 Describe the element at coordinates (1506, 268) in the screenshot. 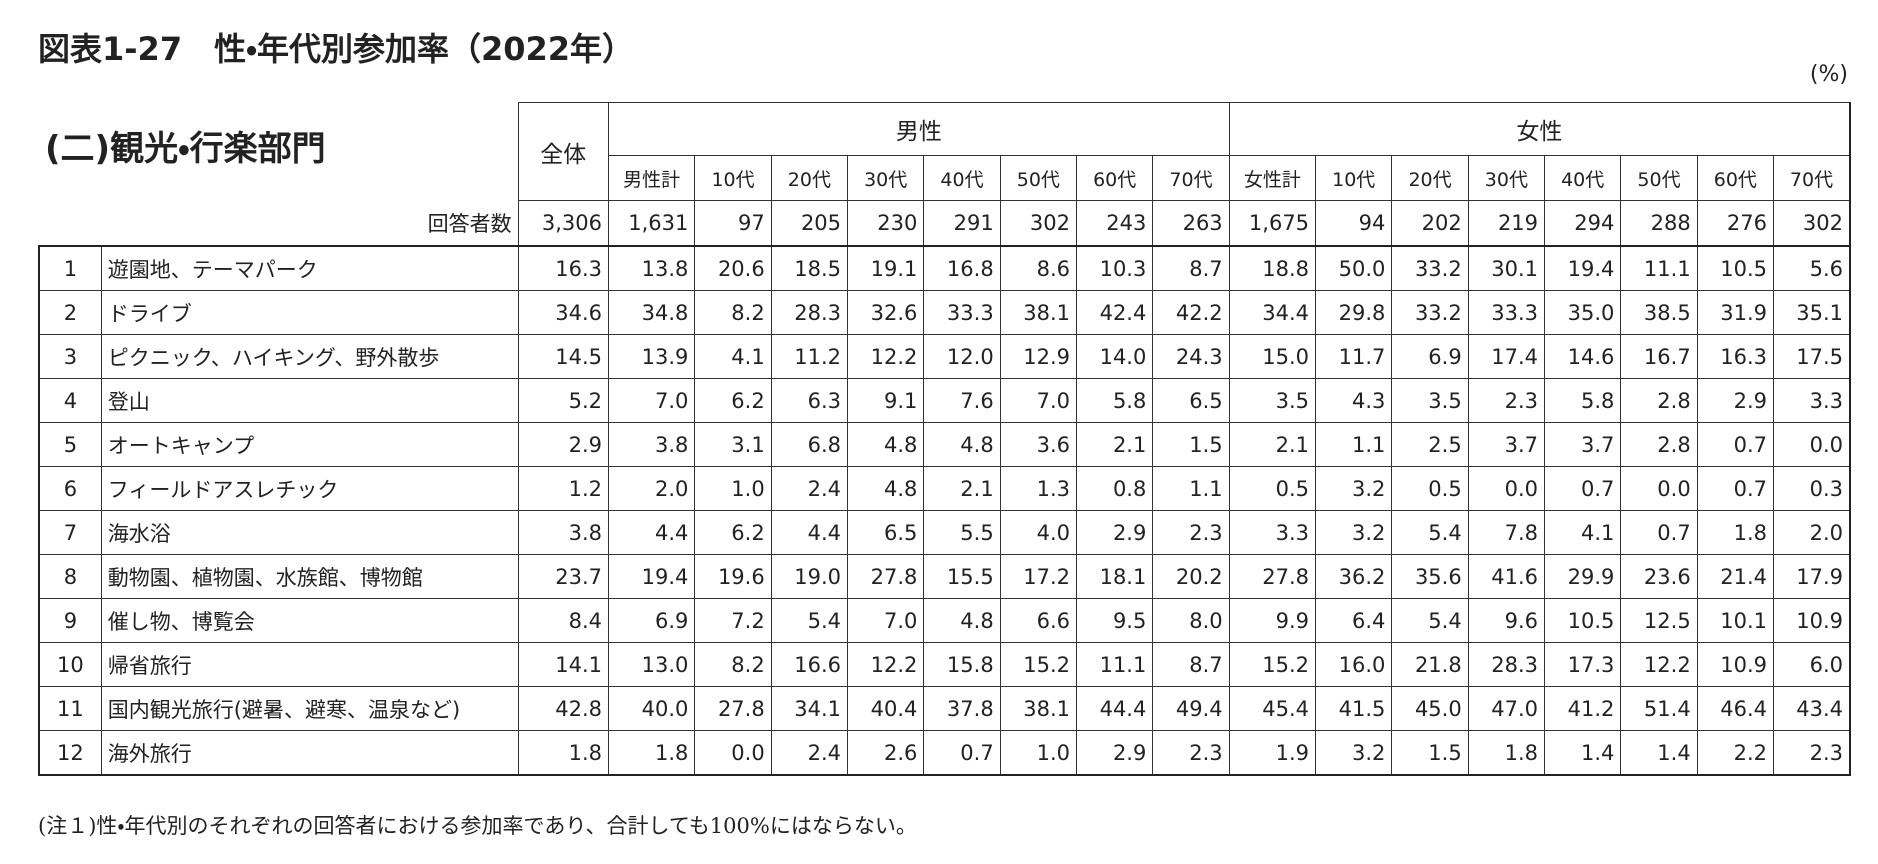

I see `cell-value: 30.1` at that location.